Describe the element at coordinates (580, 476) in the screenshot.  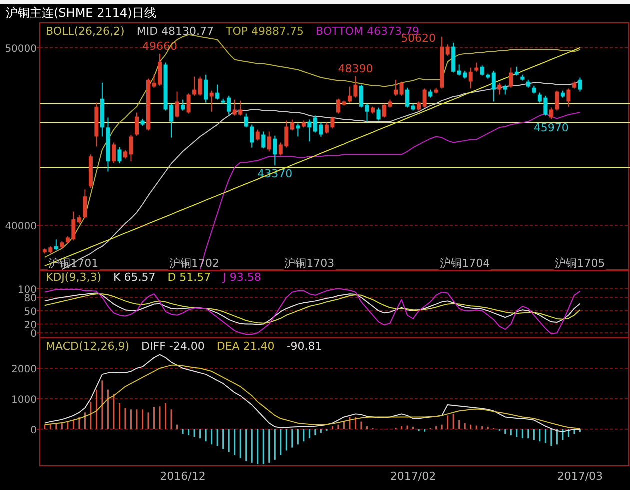
I see `x-tick-label: 2017/03` at that location.